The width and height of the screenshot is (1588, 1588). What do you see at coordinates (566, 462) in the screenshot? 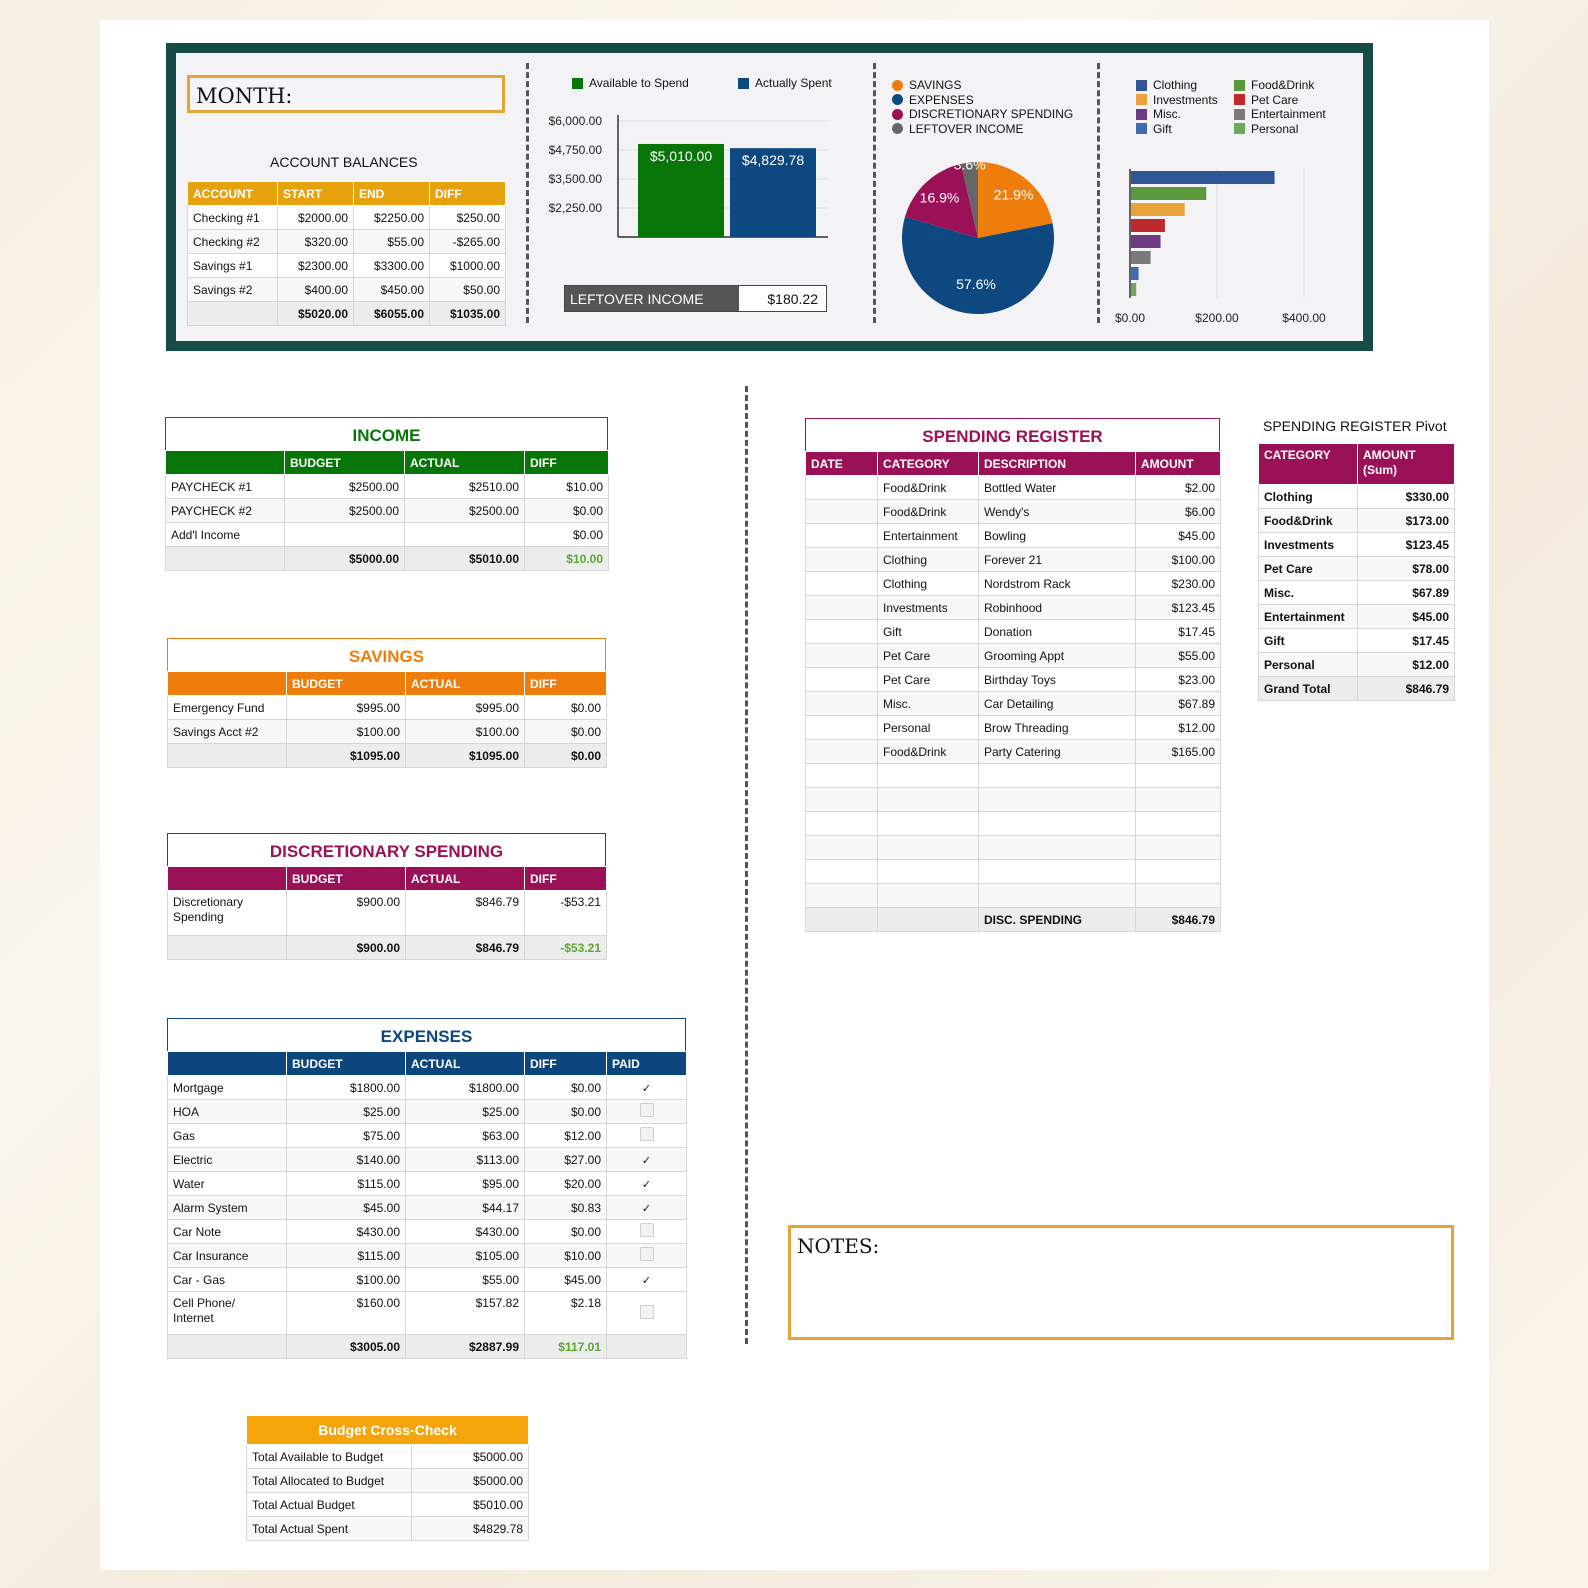
I see `column-header: DIFF` at bounding box center [566, 462].